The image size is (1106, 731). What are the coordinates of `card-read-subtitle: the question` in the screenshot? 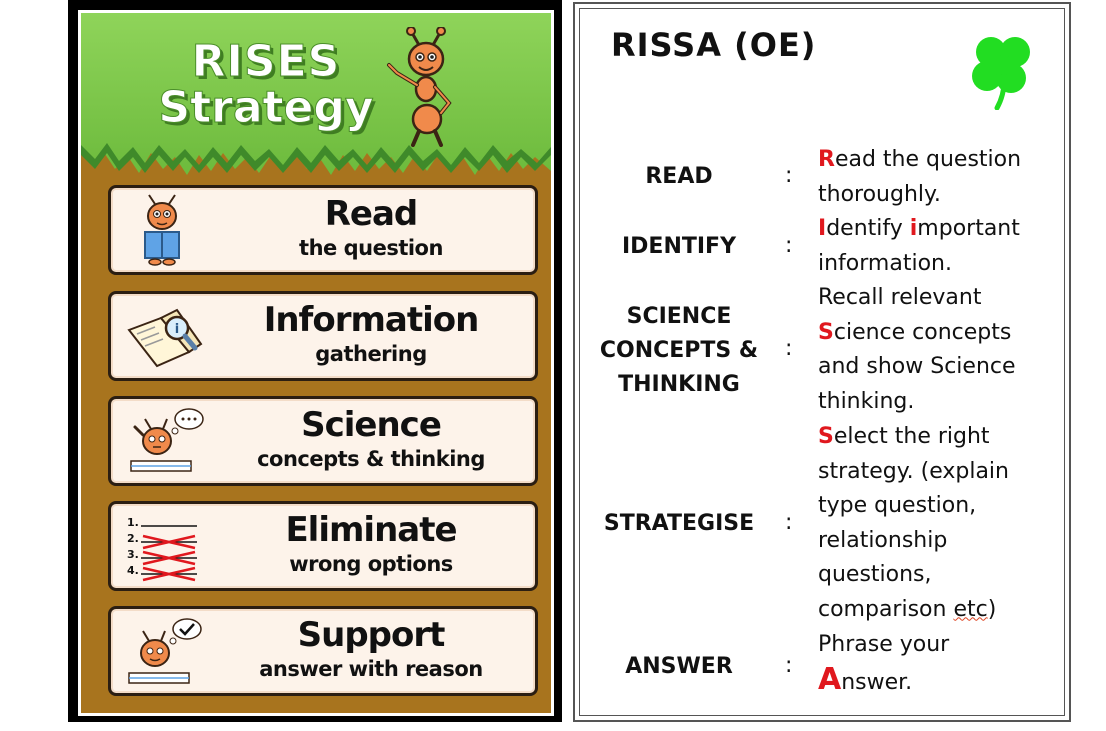 It's located at (371, 248).